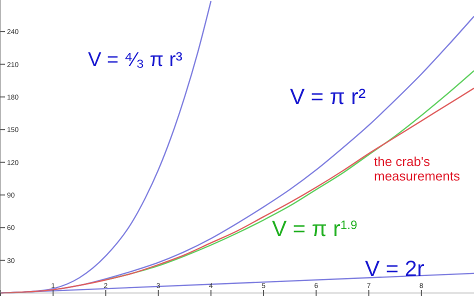 The height and width of the screenshot is (296, 474). Describe the element at coordinates (328, 96) in the screenshot. I see `series-label: V = π r²` at that location.